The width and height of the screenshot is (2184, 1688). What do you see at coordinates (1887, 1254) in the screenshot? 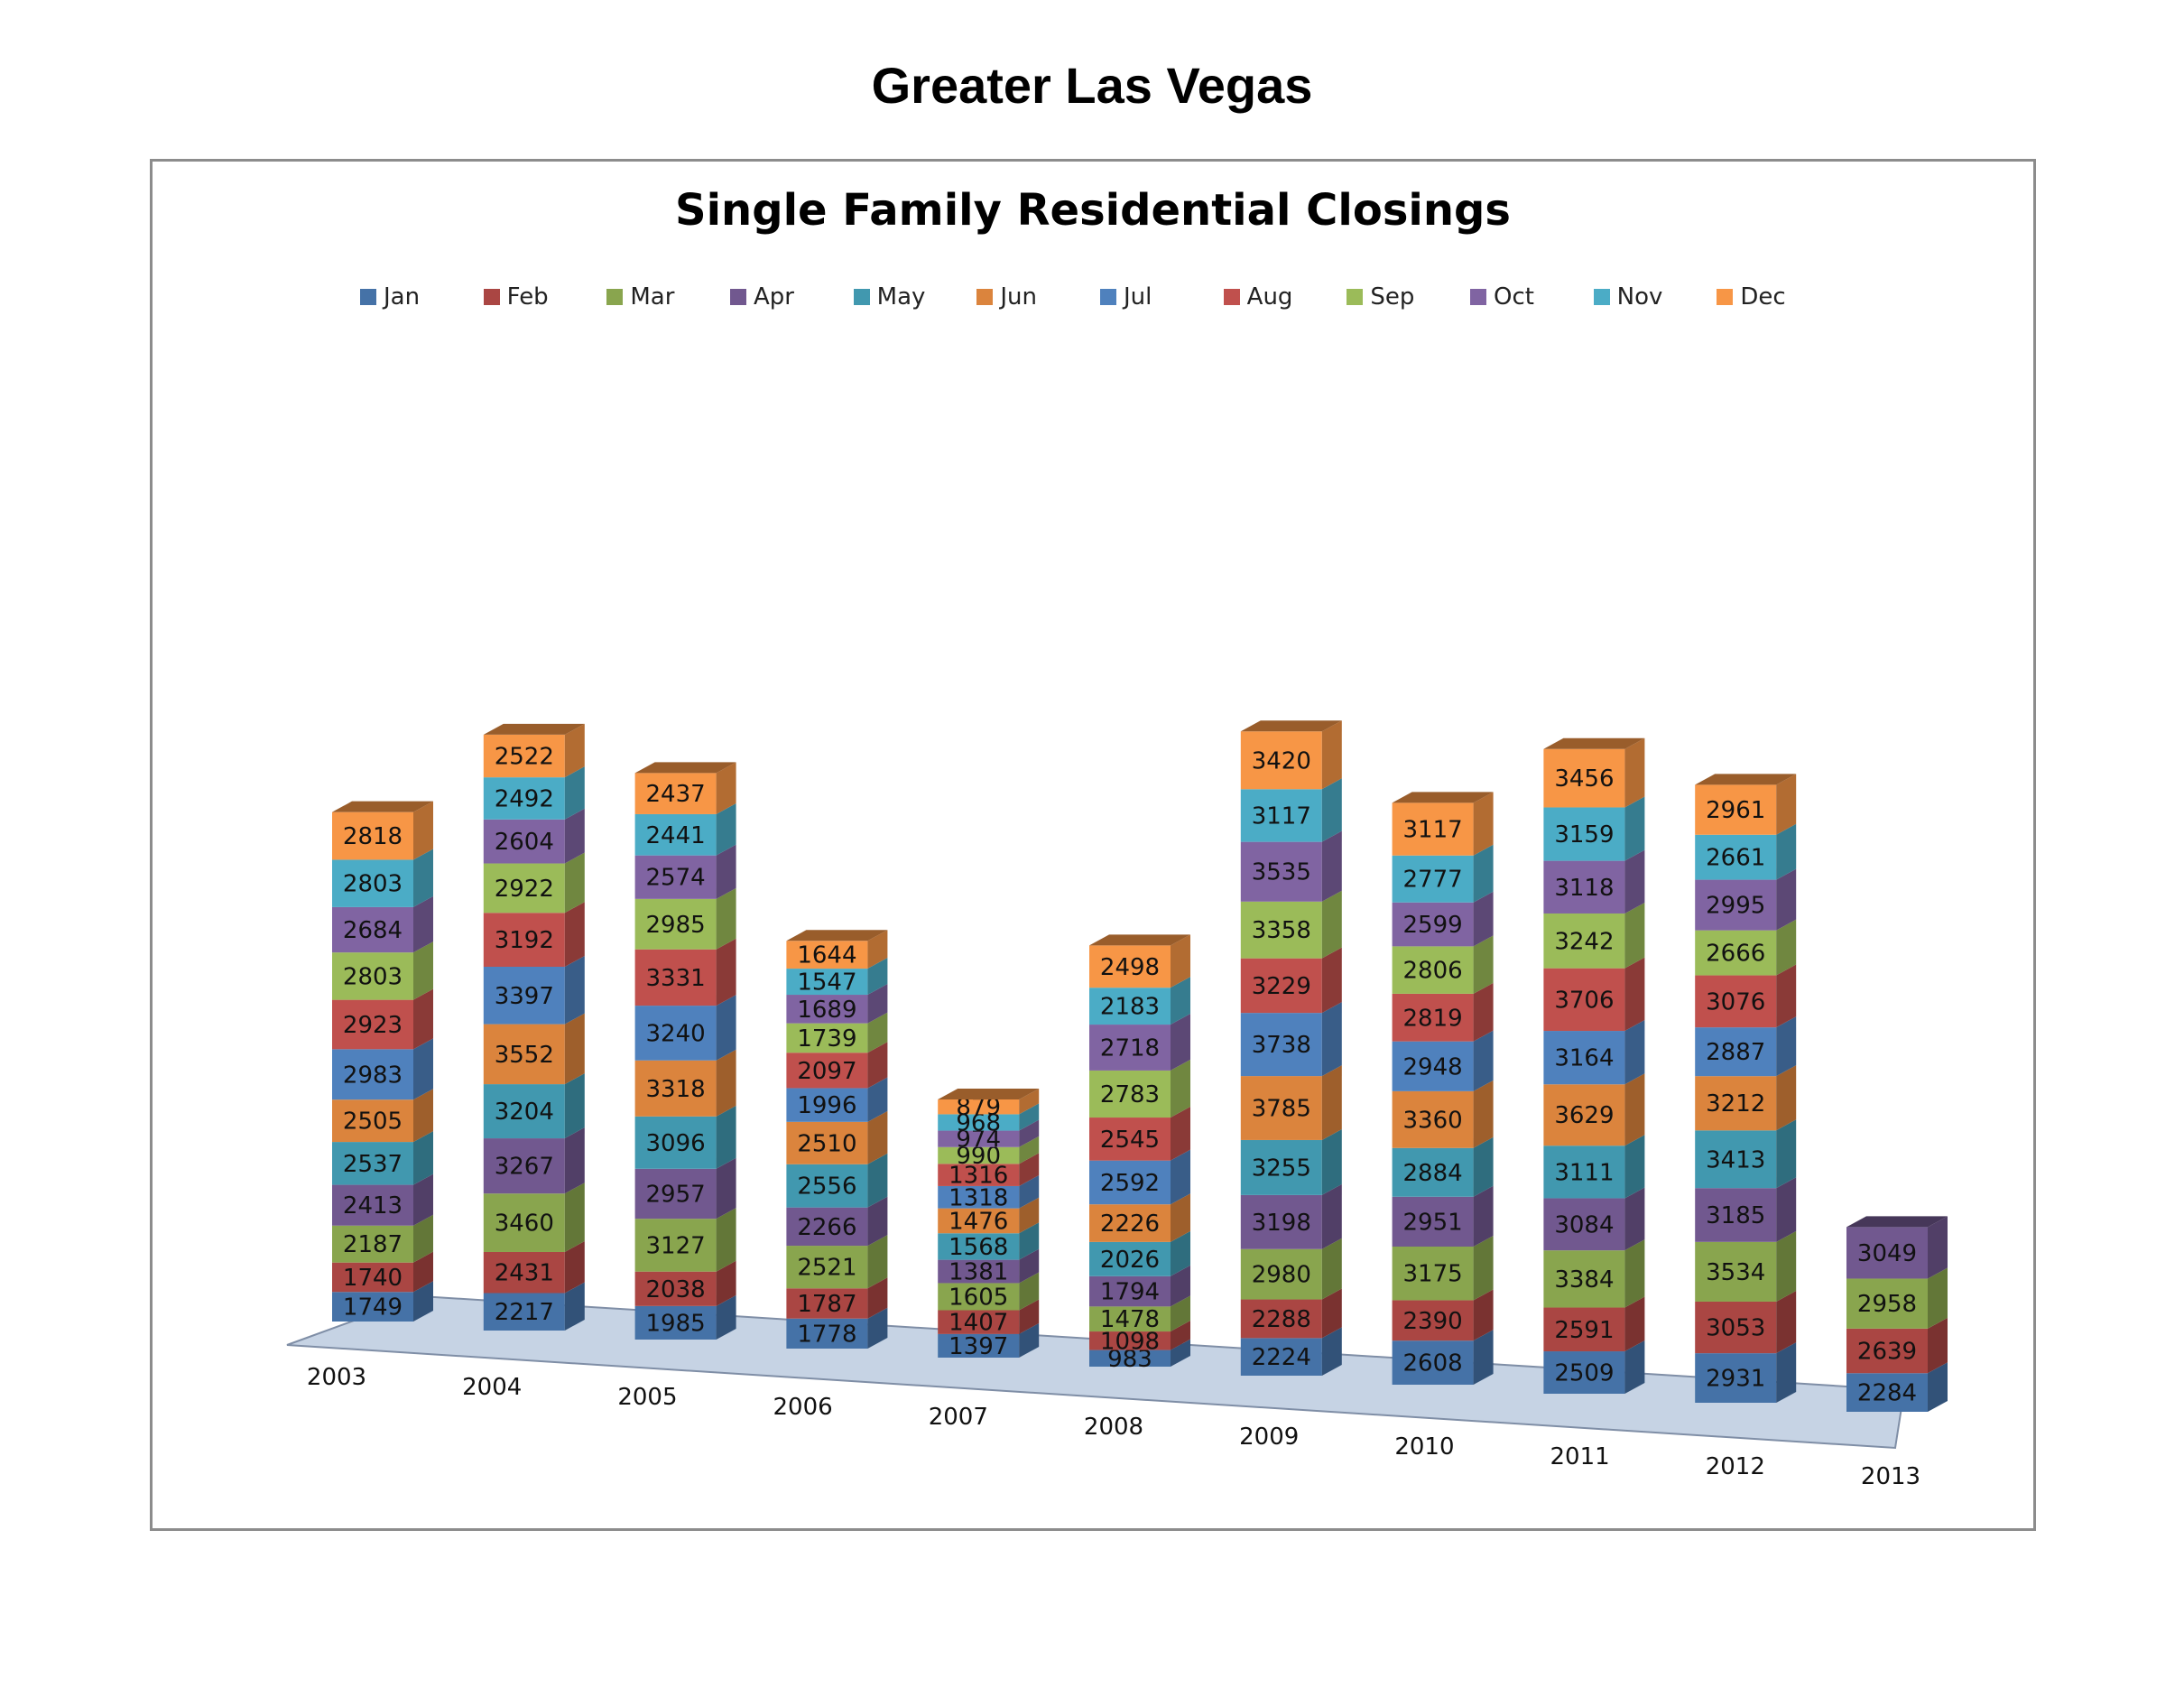
I see `data-label: 3049` at bounding box center [1887, 1254].